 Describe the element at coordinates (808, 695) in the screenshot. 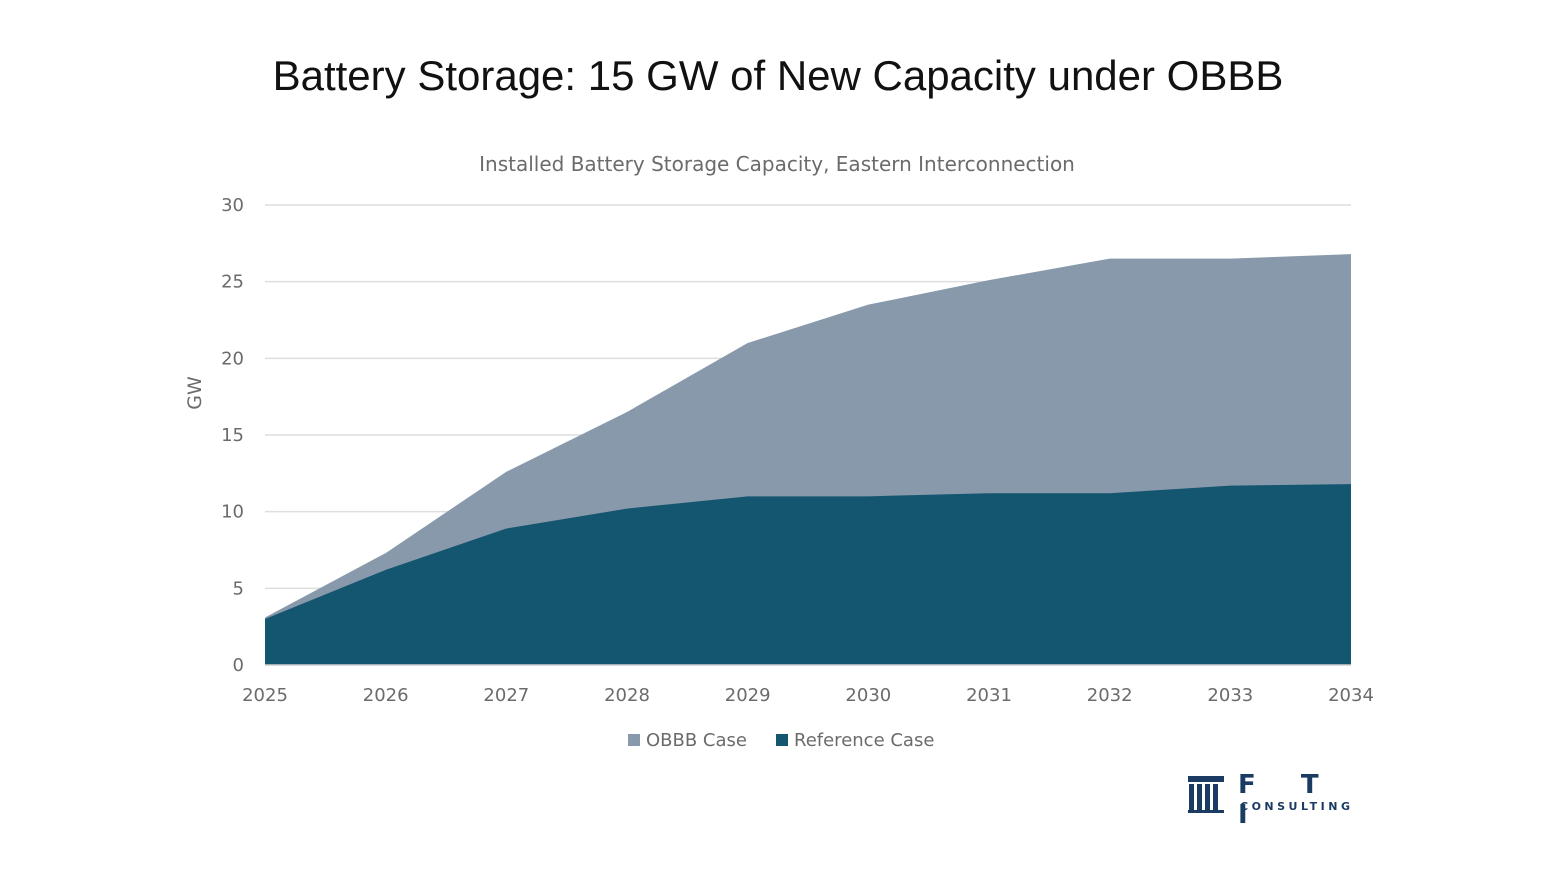

I see `x-axis-ticks: 2025 2026 2027 2028 2029 2030 2031 2032 2033 2034` at that location.